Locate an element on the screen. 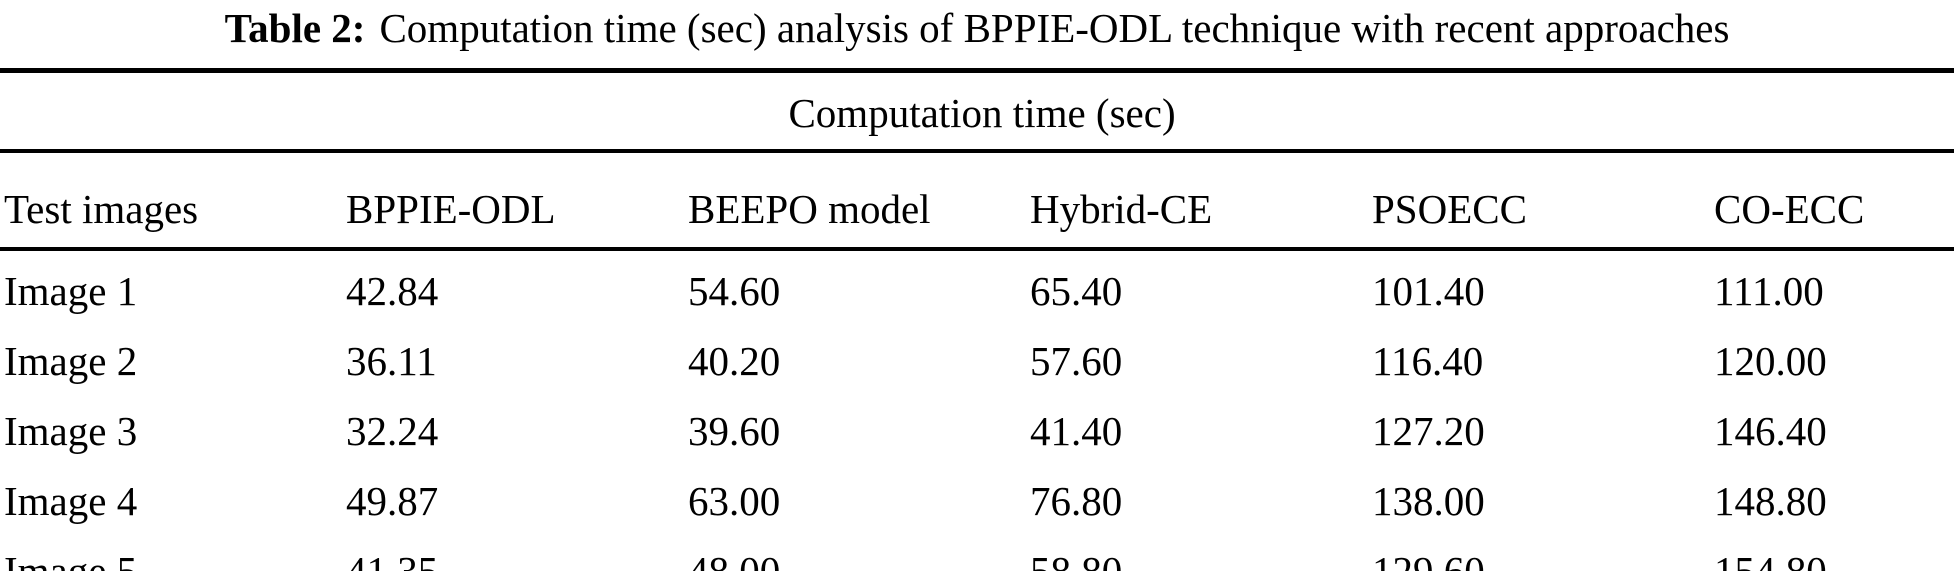 This screenshot has width=1954, height=571. table-cell: 39.60 is located at coordinates (734, 431).